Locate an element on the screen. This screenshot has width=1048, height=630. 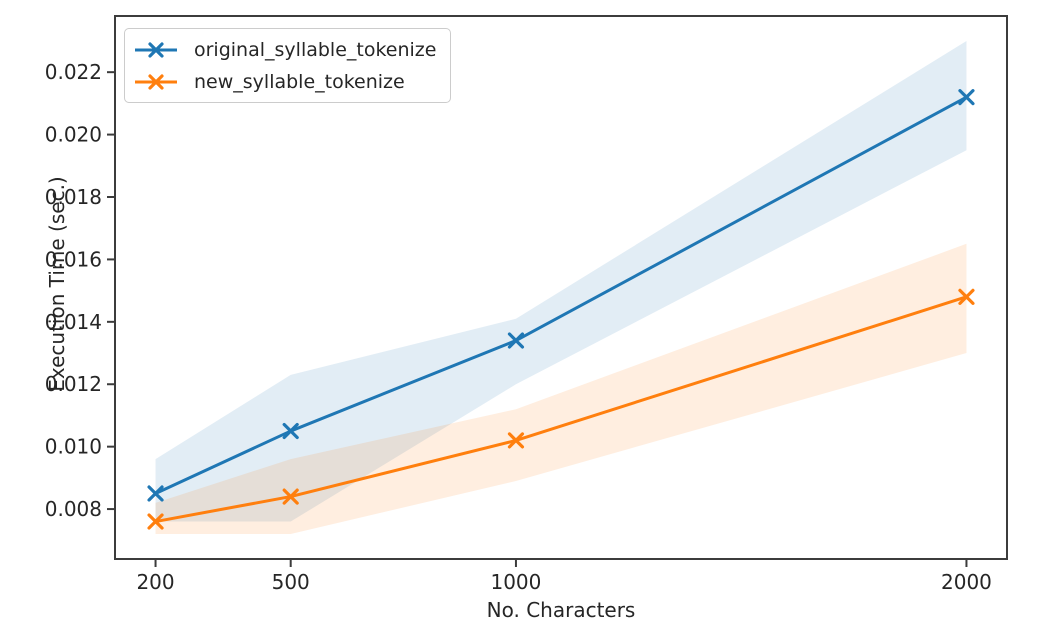
legend-label: original_syllable_tokenize is located at coordinates (315, 49).